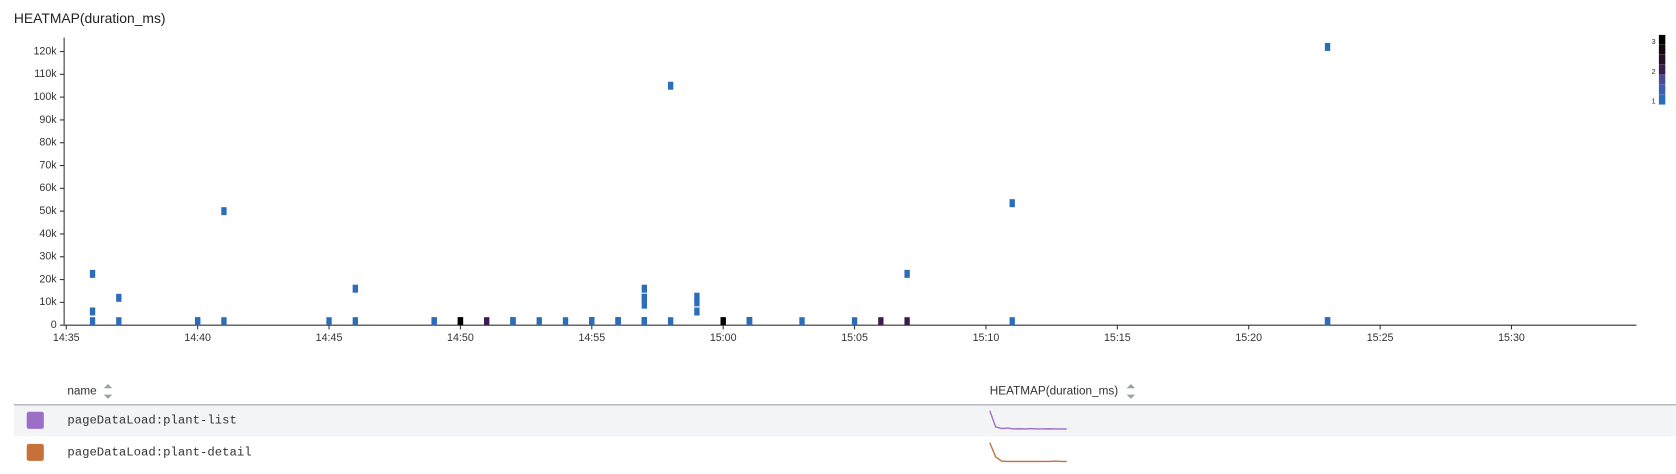 This screenshot has height=474, width=1676. What do you see at coordinates (48, 257) in the screenshot?
I see `y-tick-label: 30k` at bounding box center [48, 257].